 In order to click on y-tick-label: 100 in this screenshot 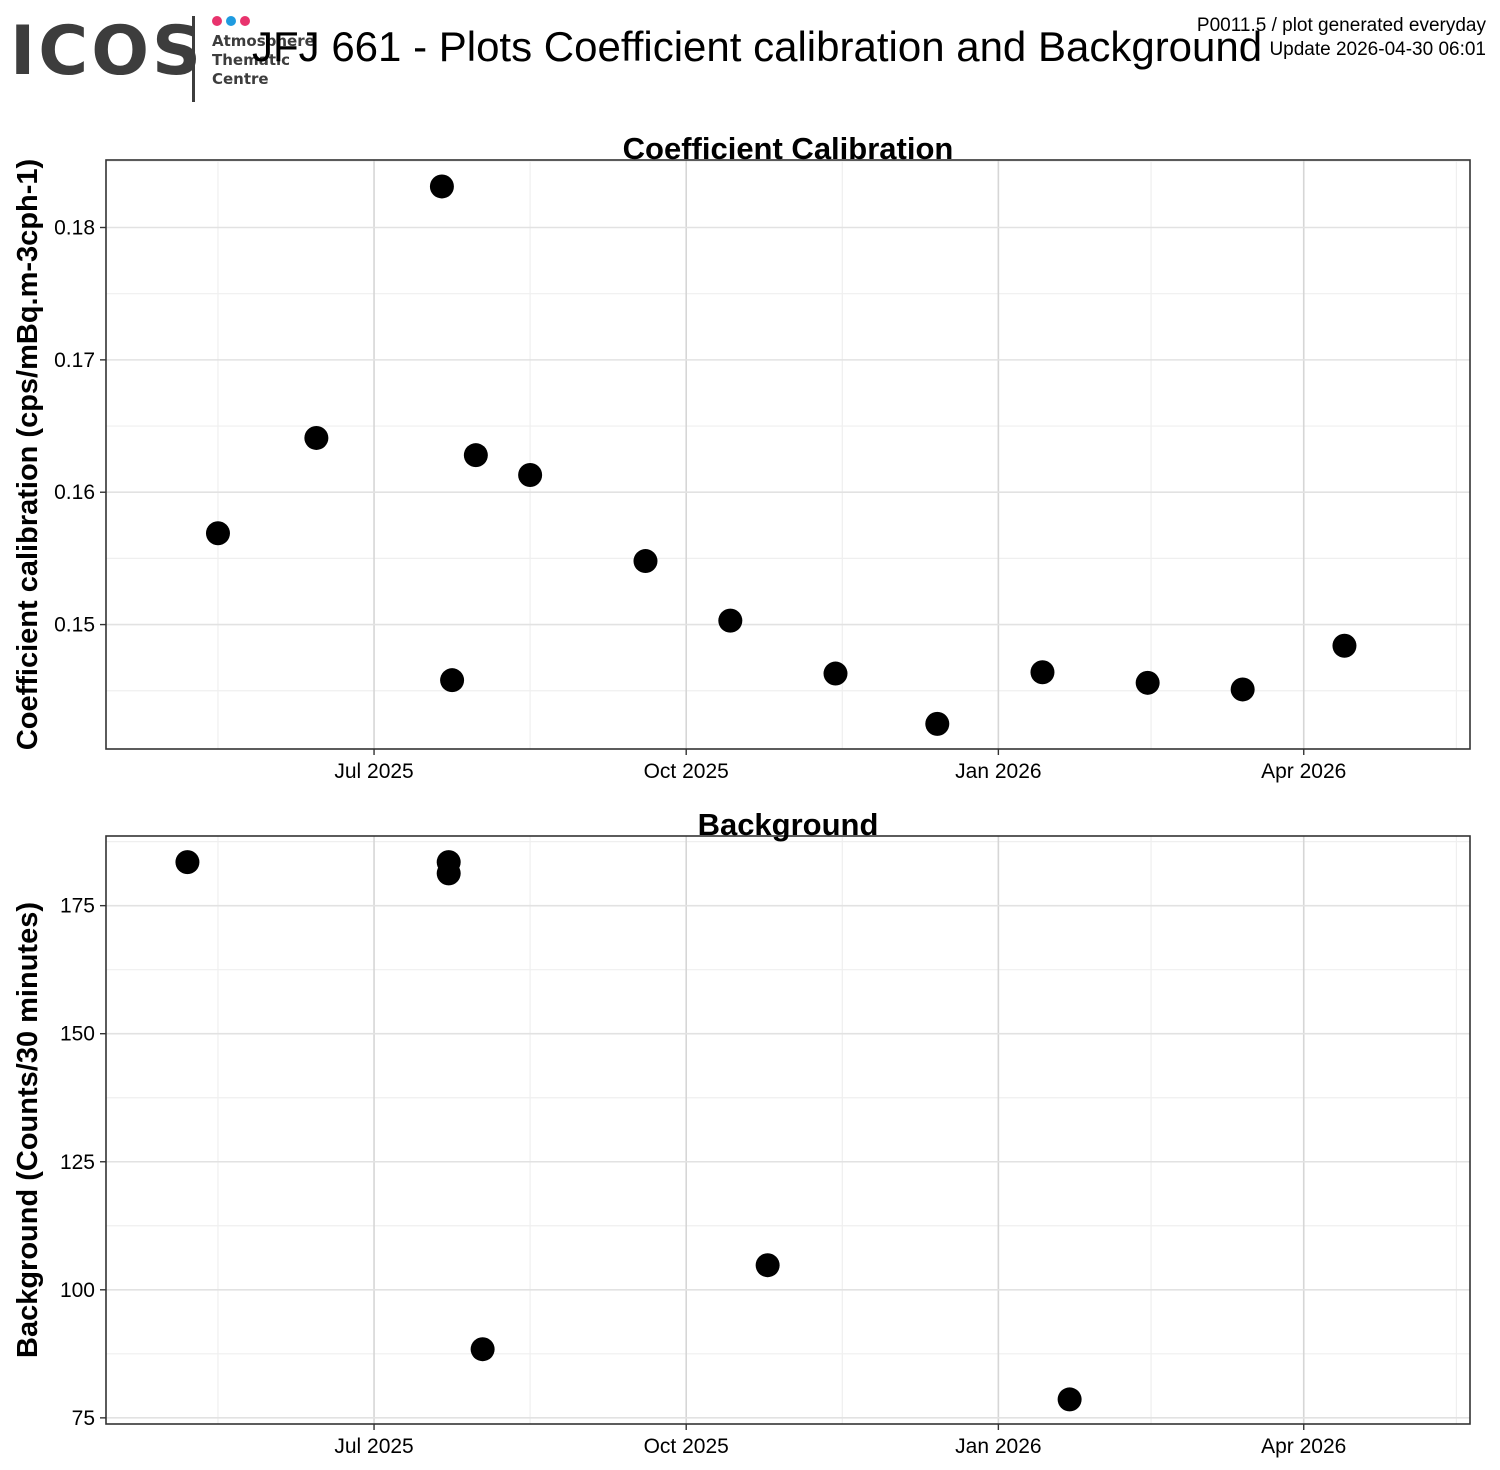, I will do `click(77, 1290)`.